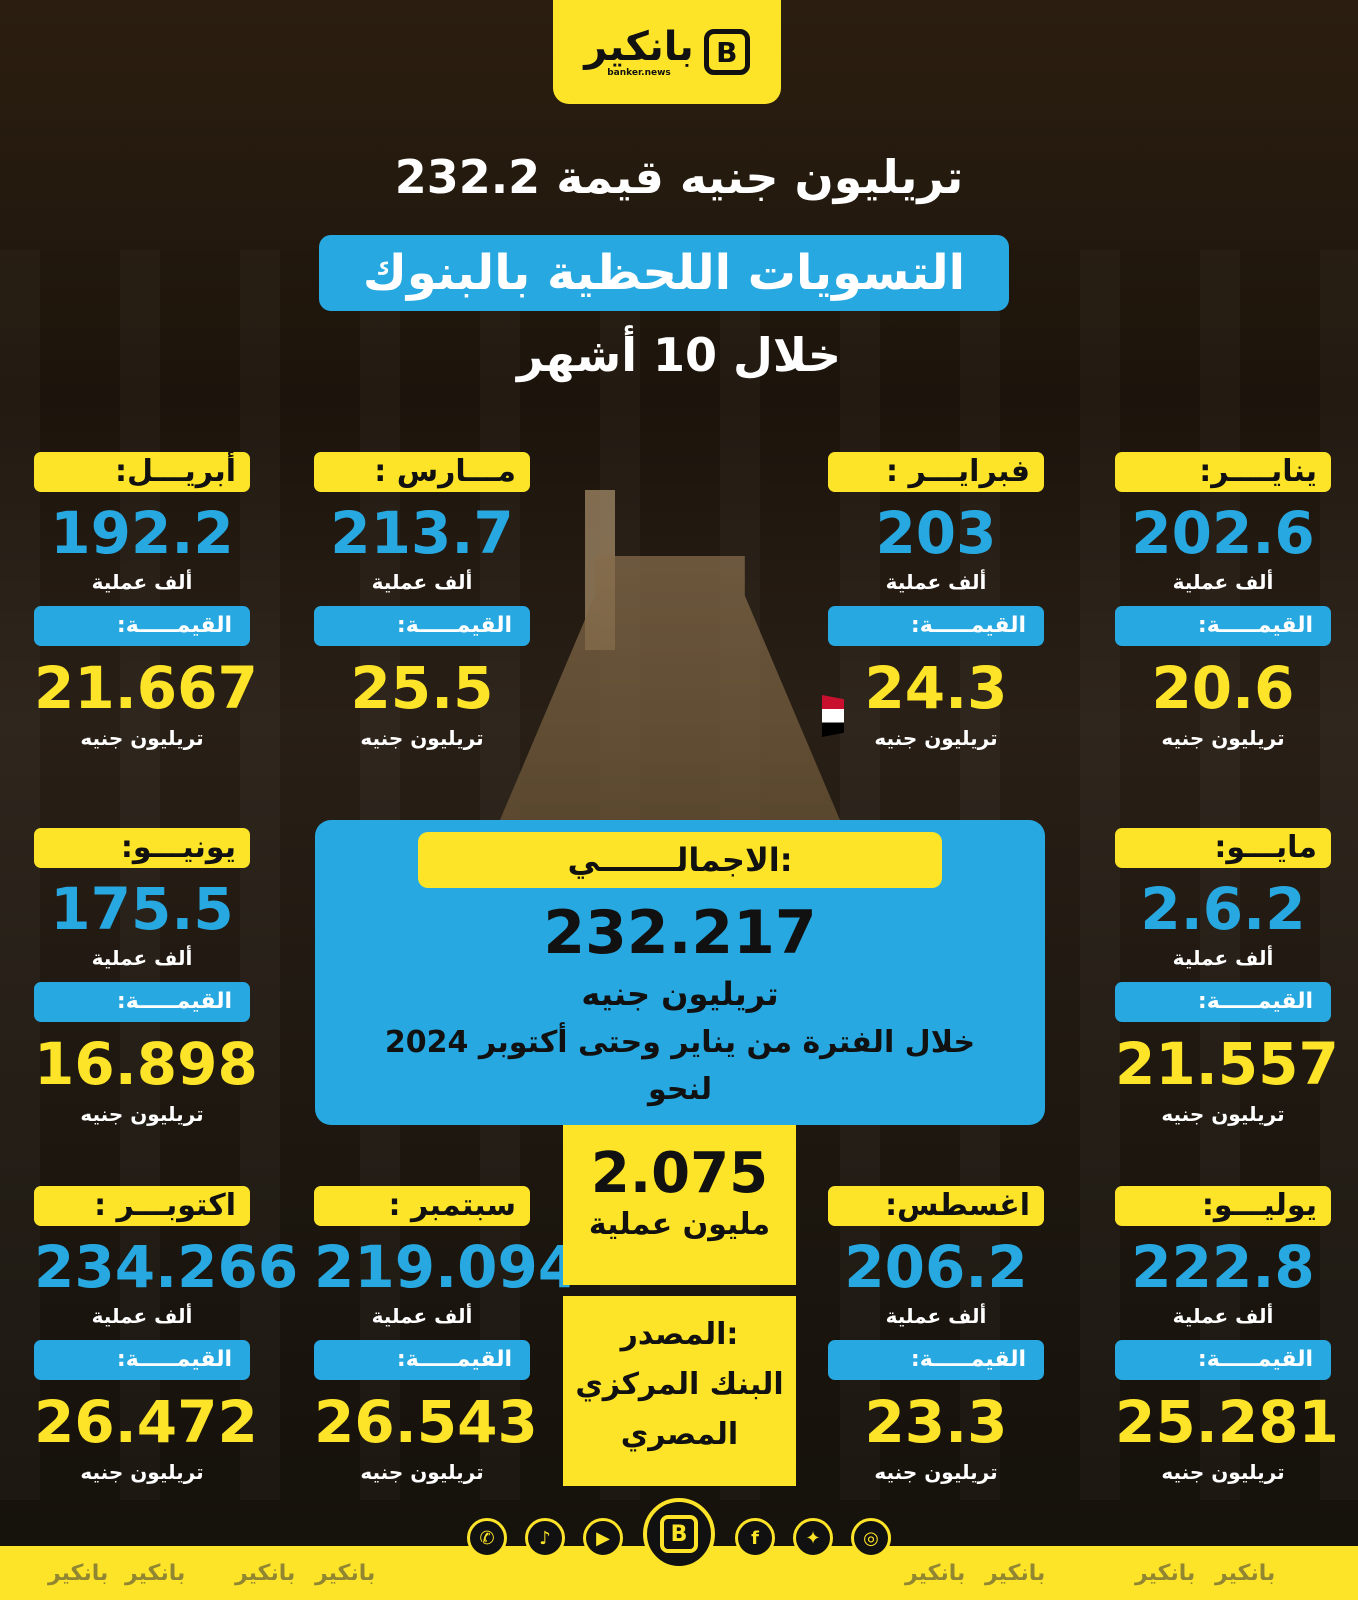 Image resolution: width=1358 pixels, height=1600 pixels. Describe the element at coordinates (422, 472) in the screenshot. I see `month-label: مـــارس :` at that location.